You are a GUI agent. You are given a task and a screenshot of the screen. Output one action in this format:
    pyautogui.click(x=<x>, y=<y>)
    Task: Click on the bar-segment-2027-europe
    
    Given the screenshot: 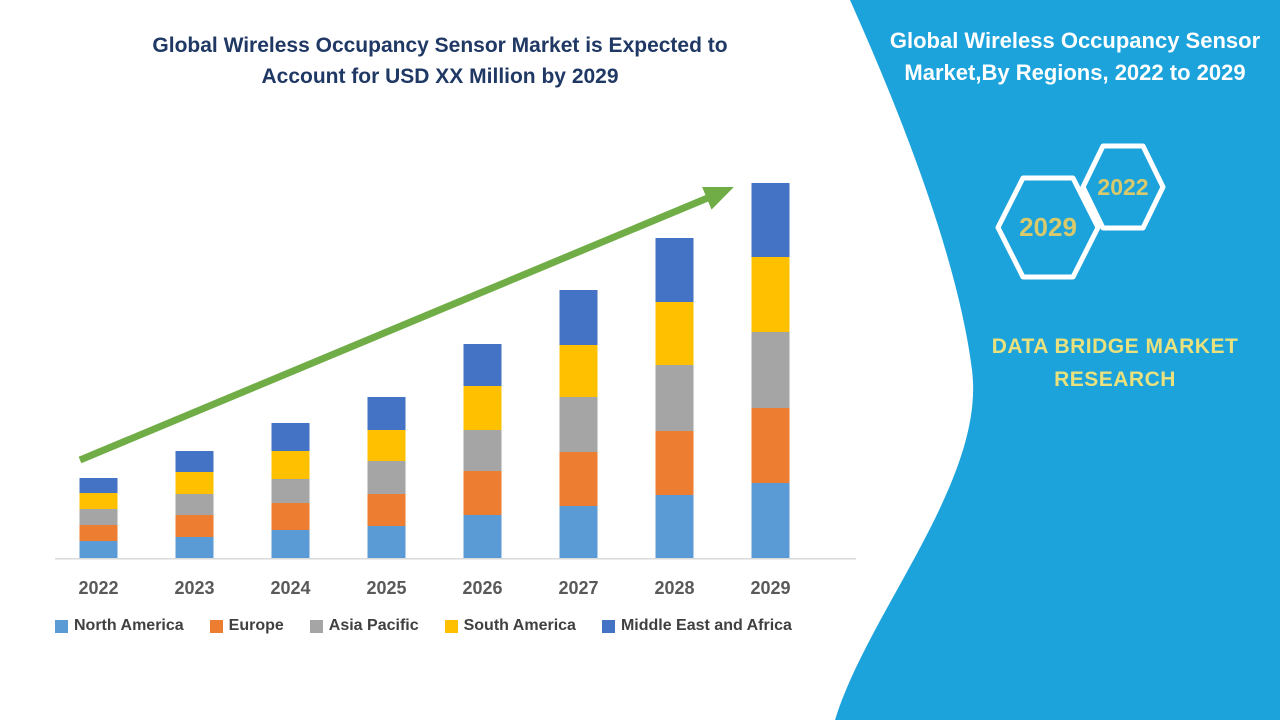 What is the action you would take?
    pyautogui.click(x=578, y=479)
    